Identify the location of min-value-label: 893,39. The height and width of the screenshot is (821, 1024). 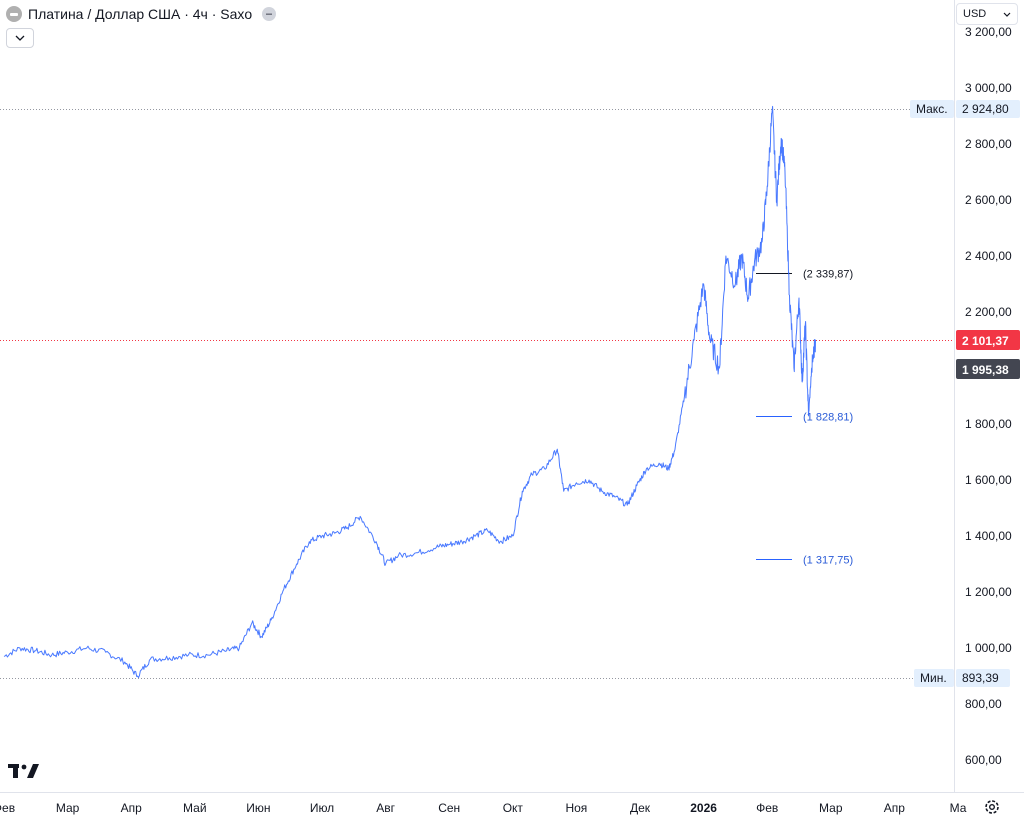
(983, 678).